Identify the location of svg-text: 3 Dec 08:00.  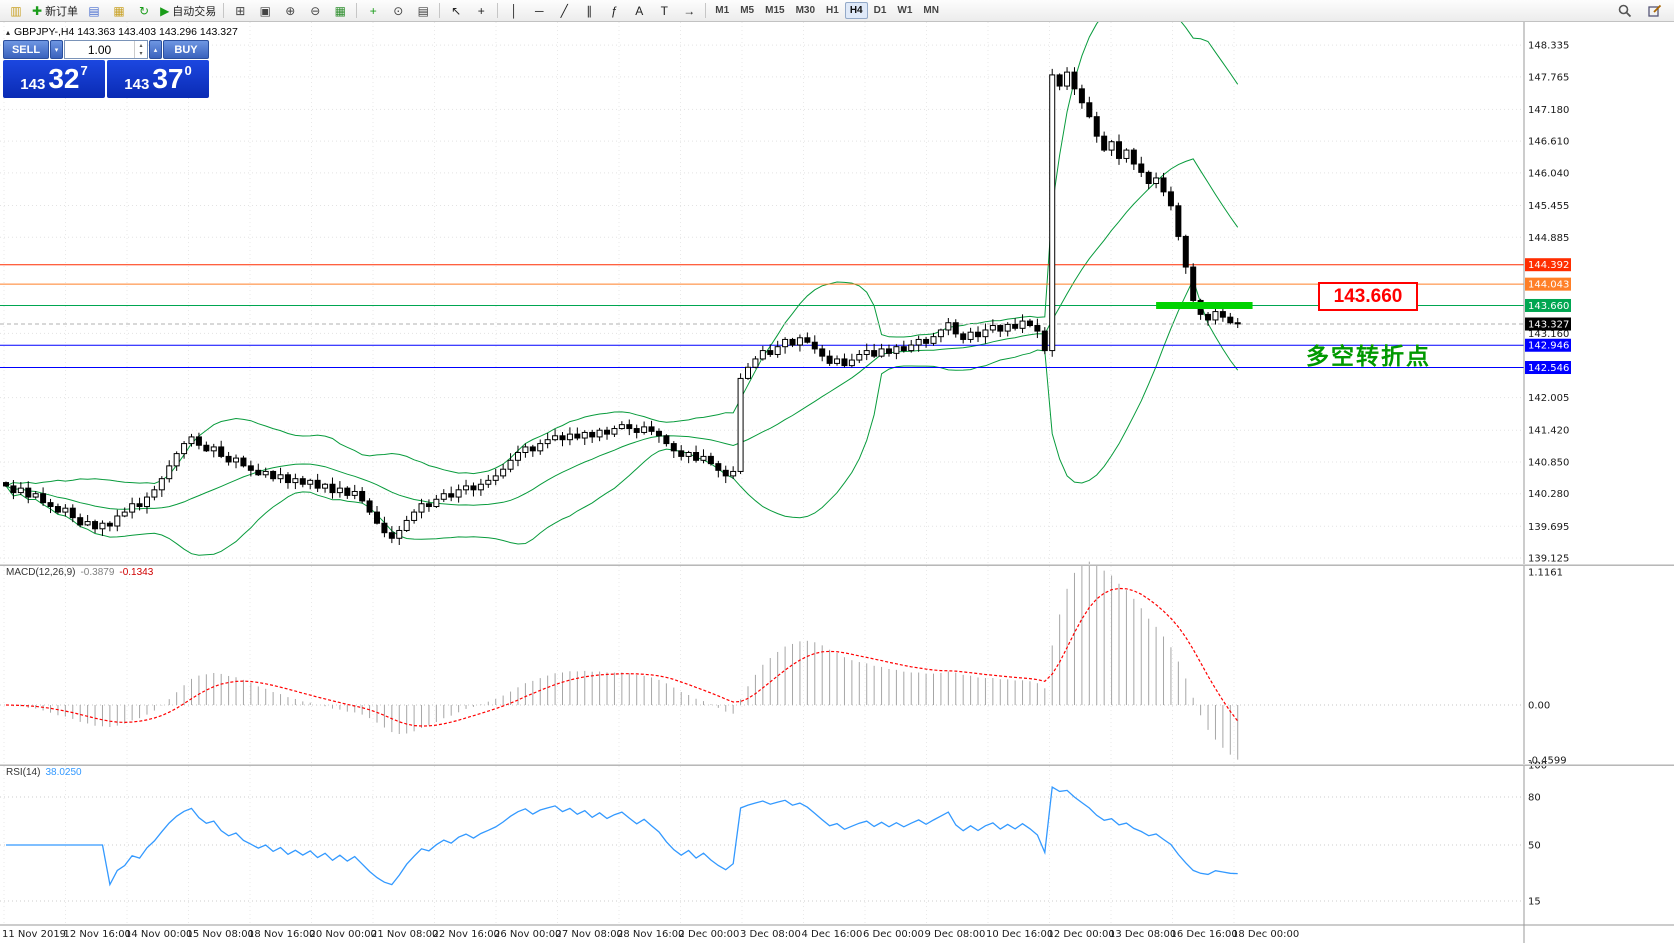
(770, 934).